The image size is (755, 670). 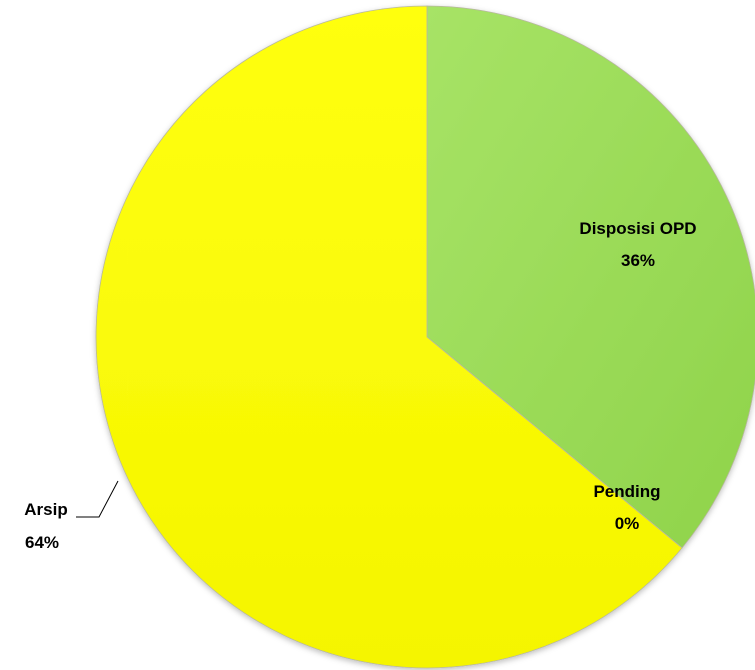 I want to click on data-label-arsip: Arsip 64%, so click(x=71, y=516).